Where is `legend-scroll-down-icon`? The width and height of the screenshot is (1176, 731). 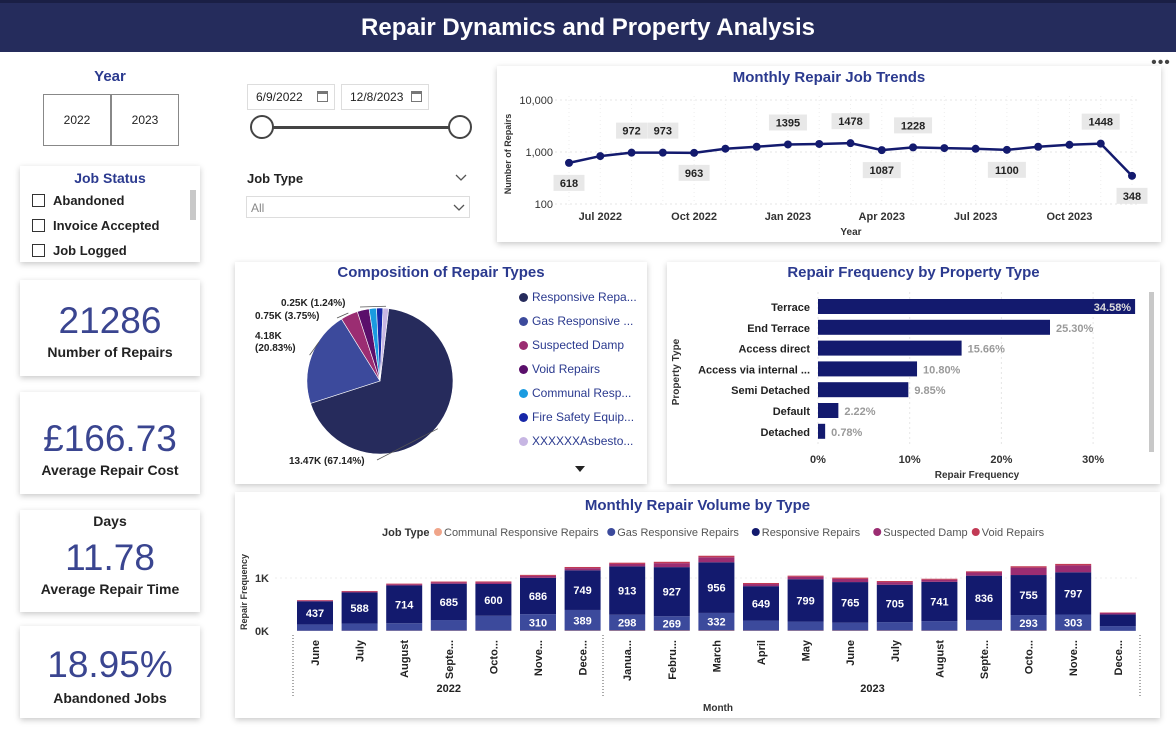
legend-scroll-down-icon is located at coordinates (580, 469).